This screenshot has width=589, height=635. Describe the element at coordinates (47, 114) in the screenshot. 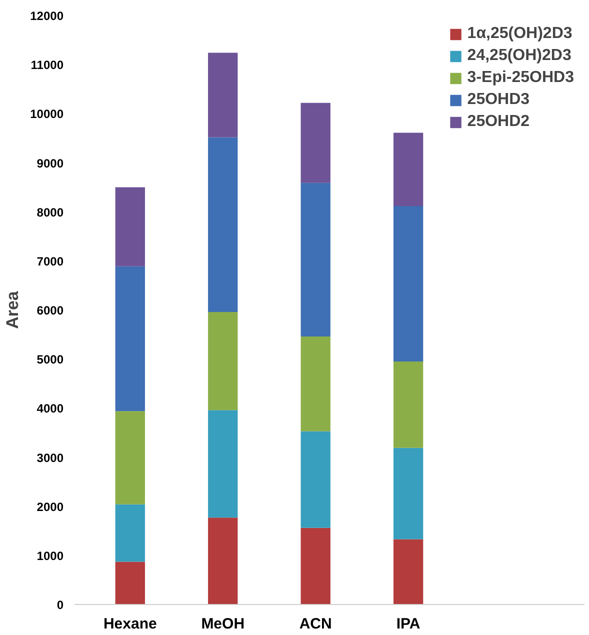

I see `y-tick-label: 10000` at that location.